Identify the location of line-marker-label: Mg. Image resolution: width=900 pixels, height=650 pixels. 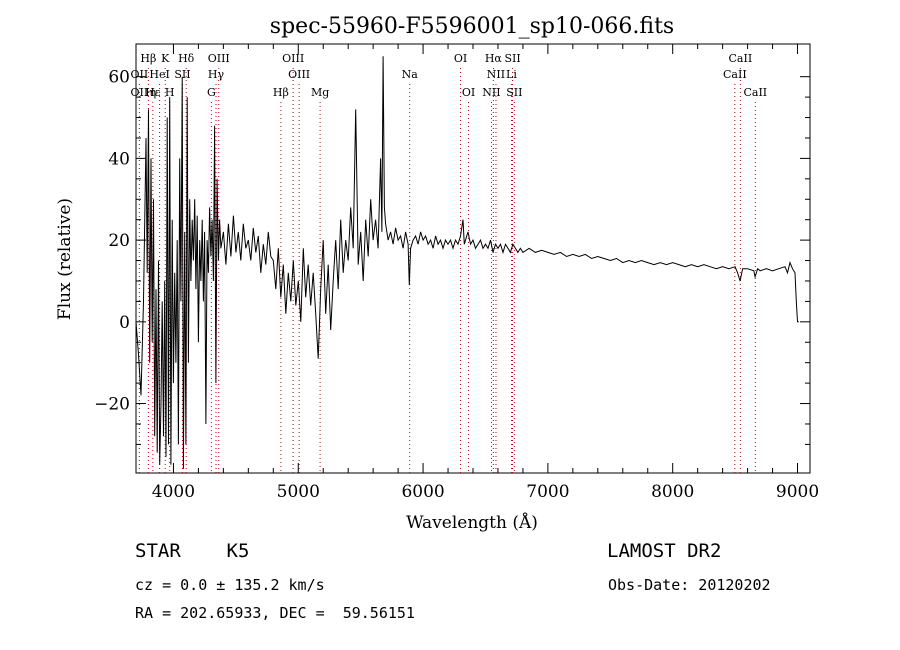
(320, 92).